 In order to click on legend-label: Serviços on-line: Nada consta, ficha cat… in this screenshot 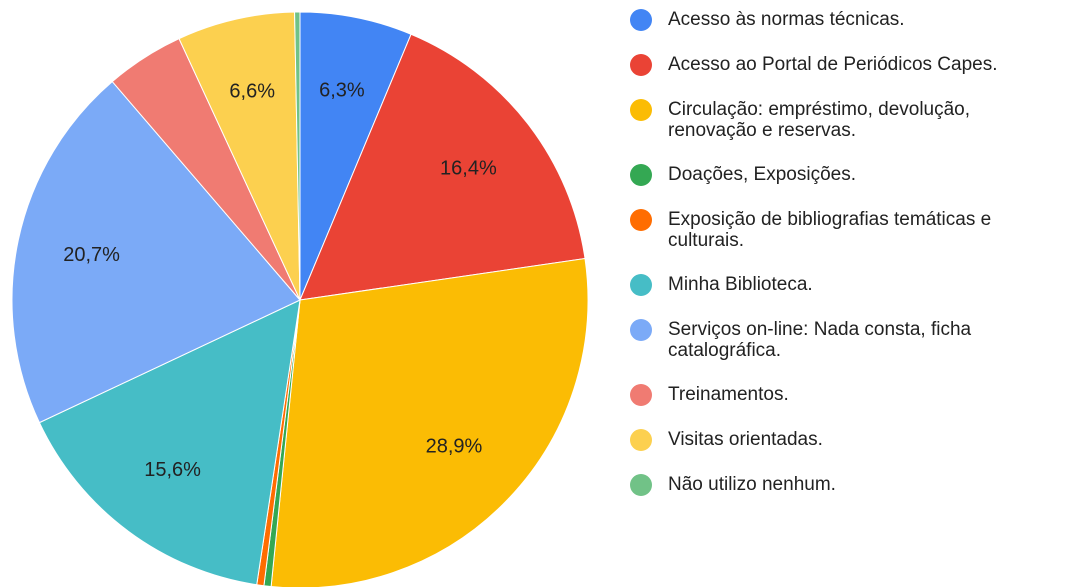, I will do `click(820, 340)`.